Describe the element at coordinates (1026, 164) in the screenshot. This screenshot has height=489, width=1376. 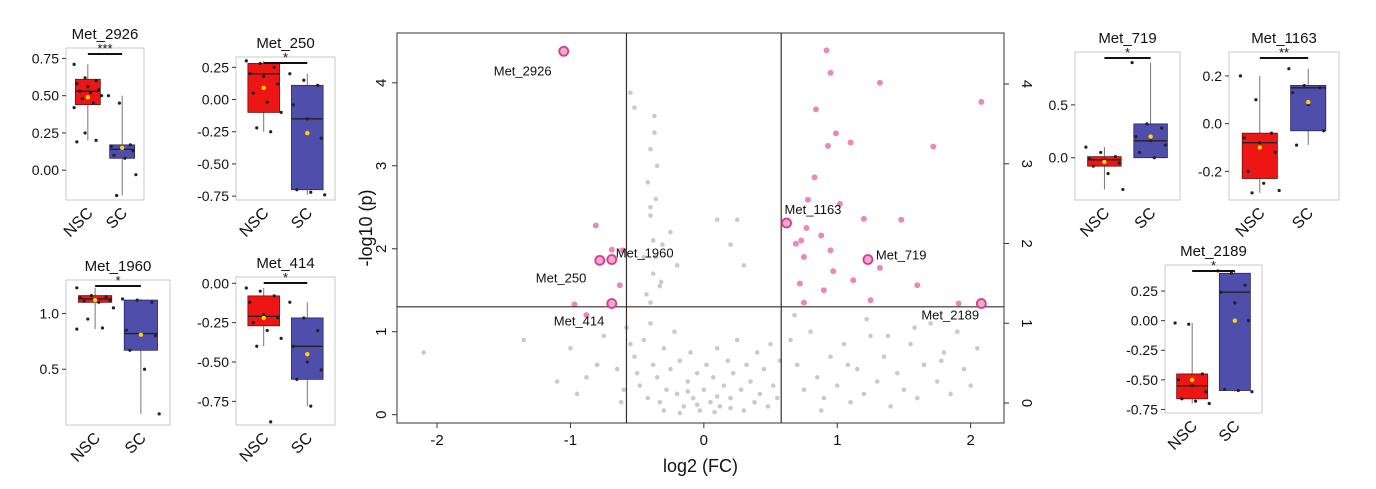
I see `right-y-tick-label: 3` at that location.